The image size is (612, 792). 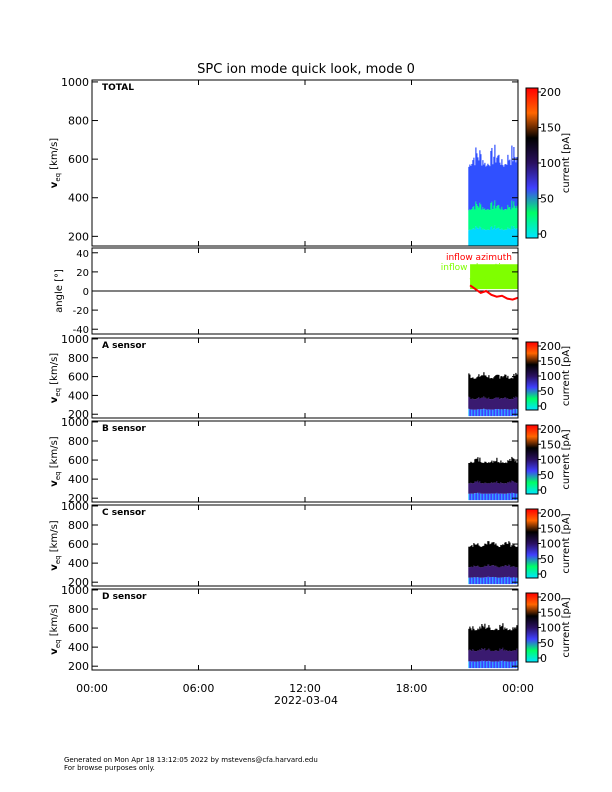 I want to click on y-tick-label: 40, so click(x=82, y=254).